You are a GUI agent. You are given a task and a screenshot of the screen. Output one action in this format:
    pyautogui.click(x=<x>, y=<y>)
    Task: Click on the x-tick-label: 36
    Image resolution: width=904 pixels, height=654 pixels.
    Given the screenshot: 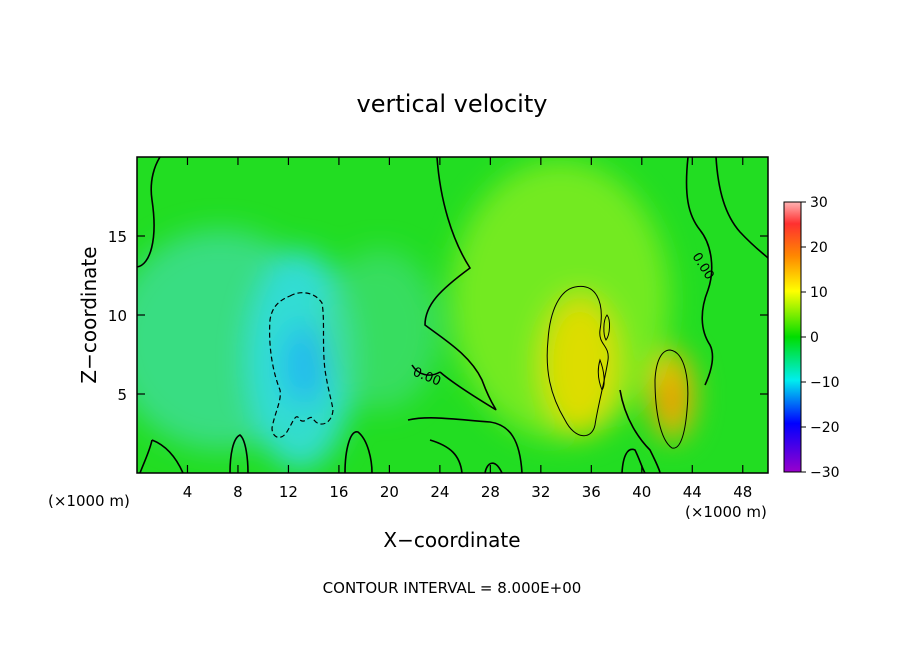 What is the action you would take?
    pyautogui.click(x=591, y=492)
    